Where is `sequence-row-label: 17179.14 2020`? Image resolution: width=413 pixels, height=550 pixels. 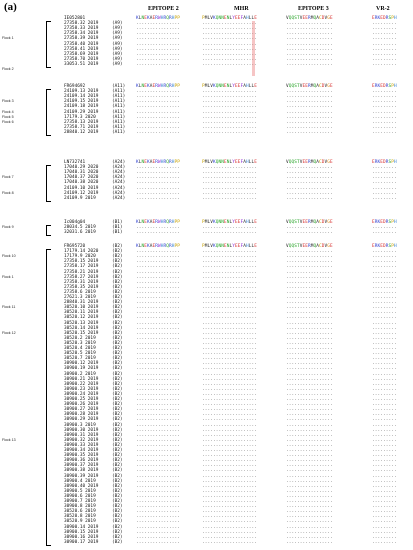 sequence-row-label: 17179.14 2020 is located at coordinates (81, 252).